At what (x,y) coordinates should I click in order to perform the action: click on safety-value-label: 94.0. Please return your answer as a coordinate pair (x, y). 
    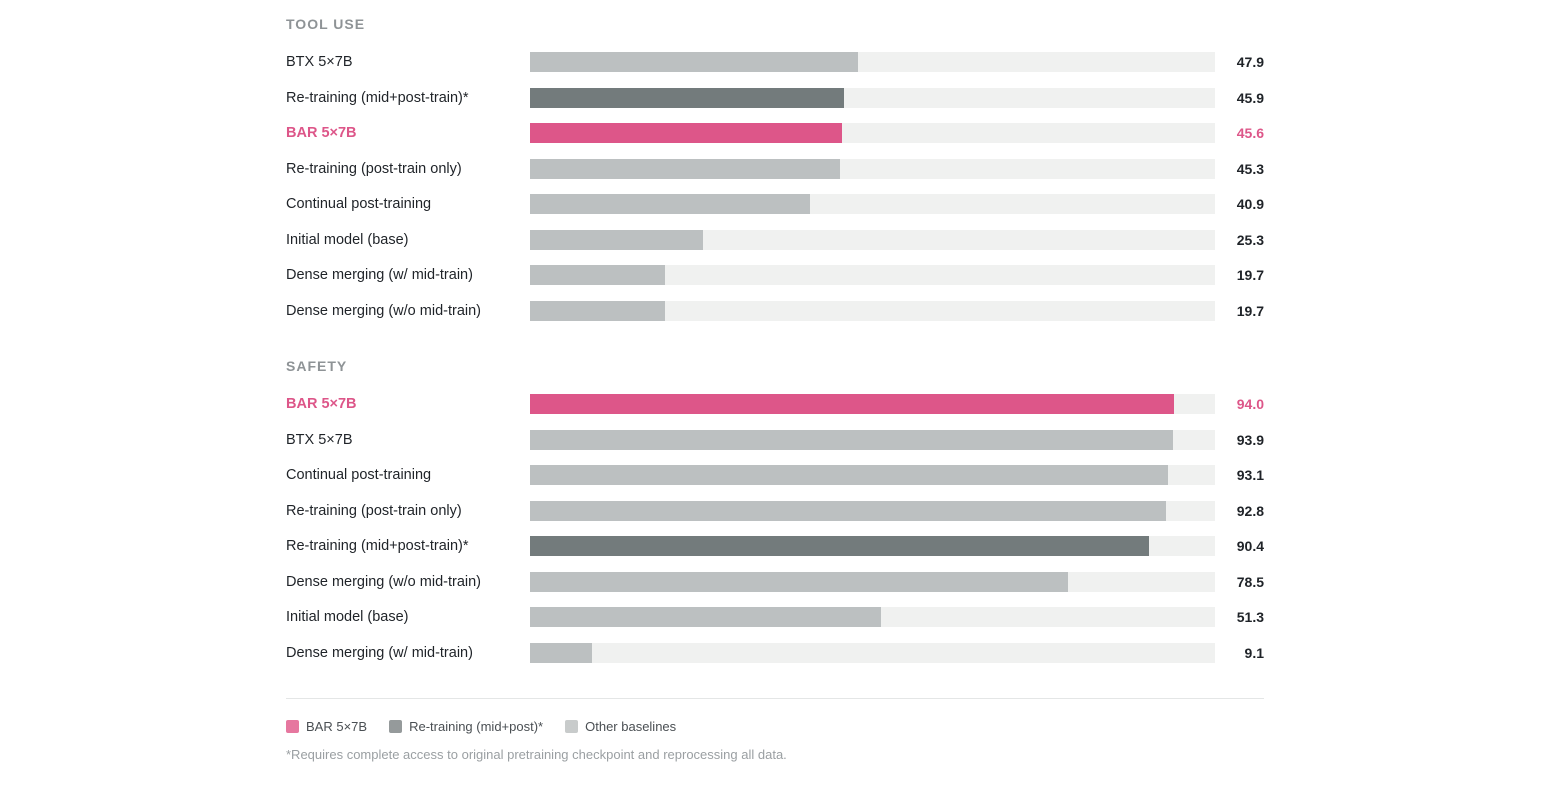
    Looking at the image, I should click on (1250, 404).